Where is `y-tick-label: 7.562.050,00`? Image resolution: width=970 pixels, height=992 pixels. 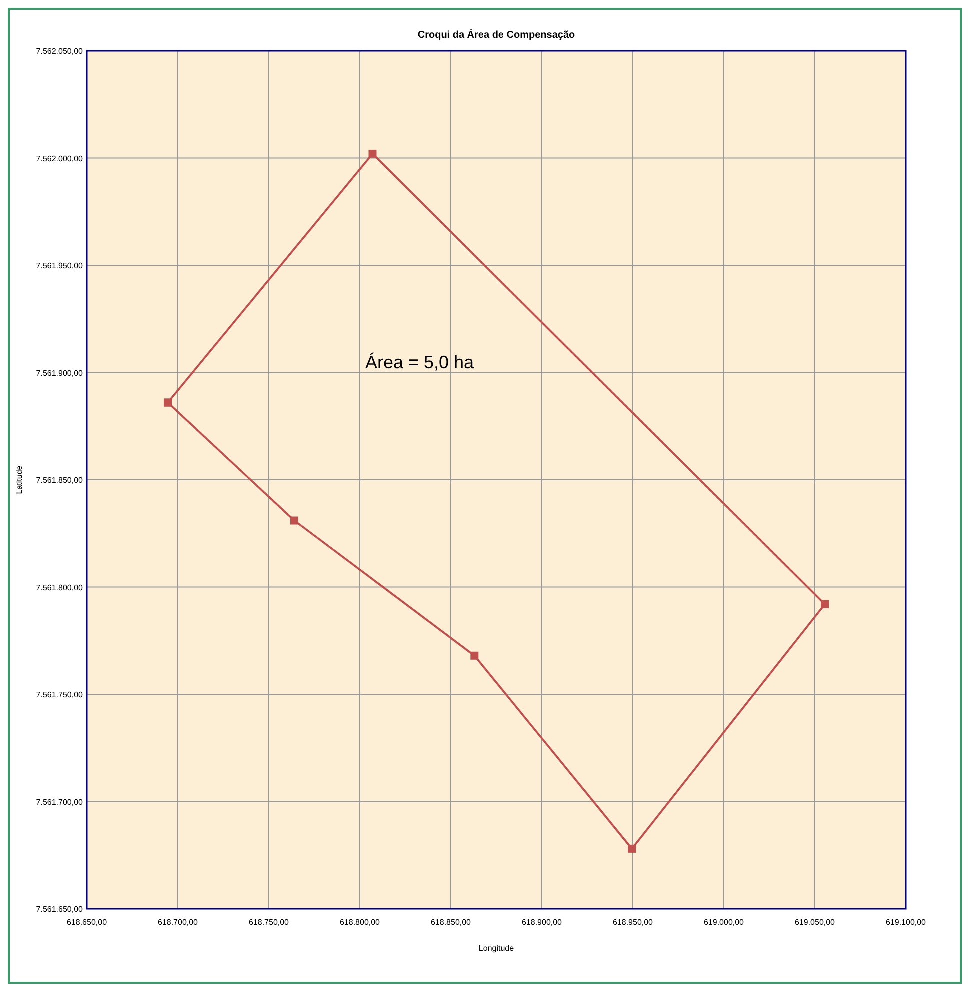
y-tick-label: 7.562.050,00 is located at coordinates (60, 51).